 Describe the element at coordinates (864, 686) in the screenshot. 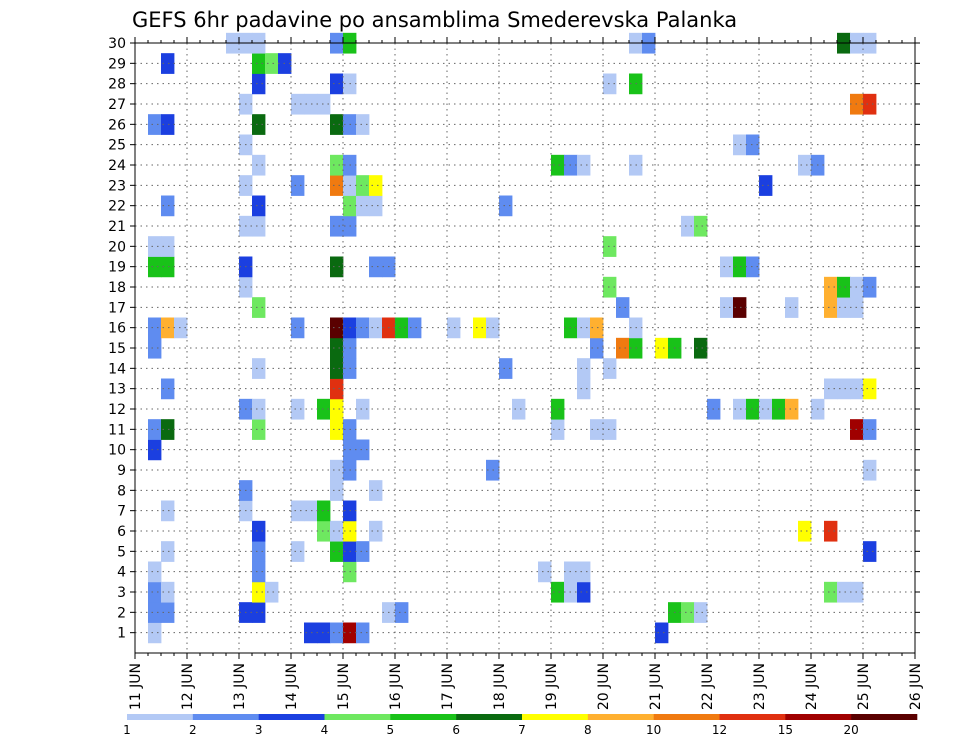

I see `x-tick-label: 25 JUN` at that location.